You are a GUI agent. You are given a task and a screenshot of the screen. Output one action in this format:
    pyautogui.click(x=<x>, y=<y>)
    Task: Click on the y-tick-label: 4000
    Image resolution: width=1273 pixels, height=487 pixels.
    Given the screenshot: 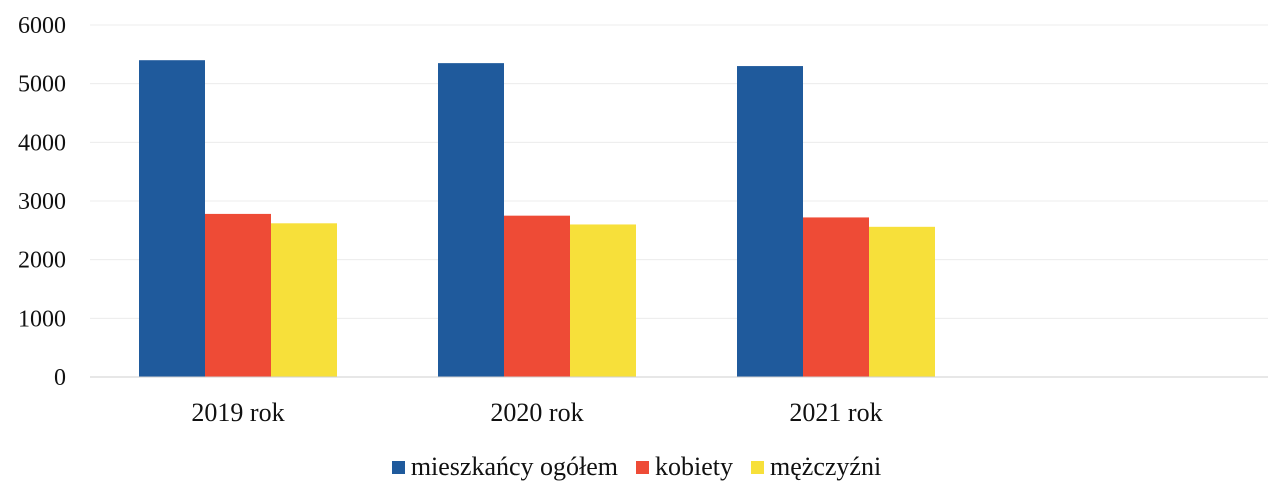 What is the action you would take?
    pyautogui.click(x=42, y=143)
    